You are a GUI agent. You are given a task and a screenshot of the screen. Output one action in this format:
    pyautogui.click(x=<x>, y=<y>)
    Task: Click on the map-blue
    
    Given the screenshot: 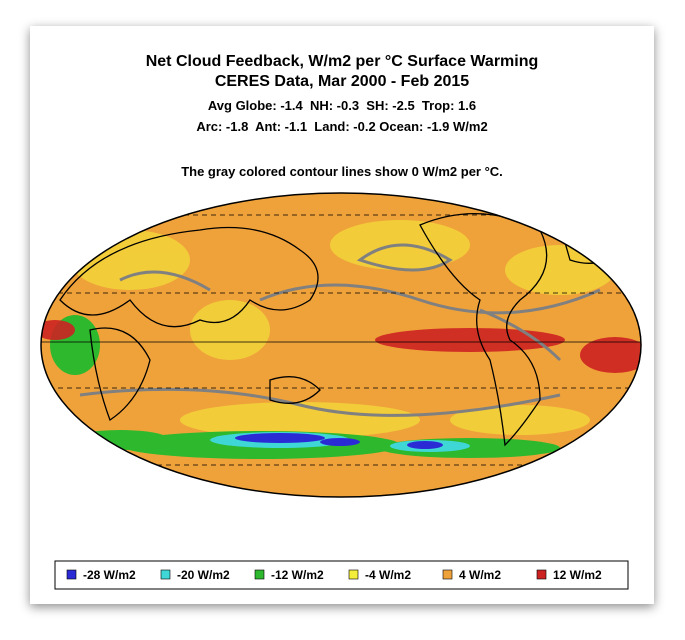 What is the action you would take?
    pyautogui.click(x=339, y=441)
    